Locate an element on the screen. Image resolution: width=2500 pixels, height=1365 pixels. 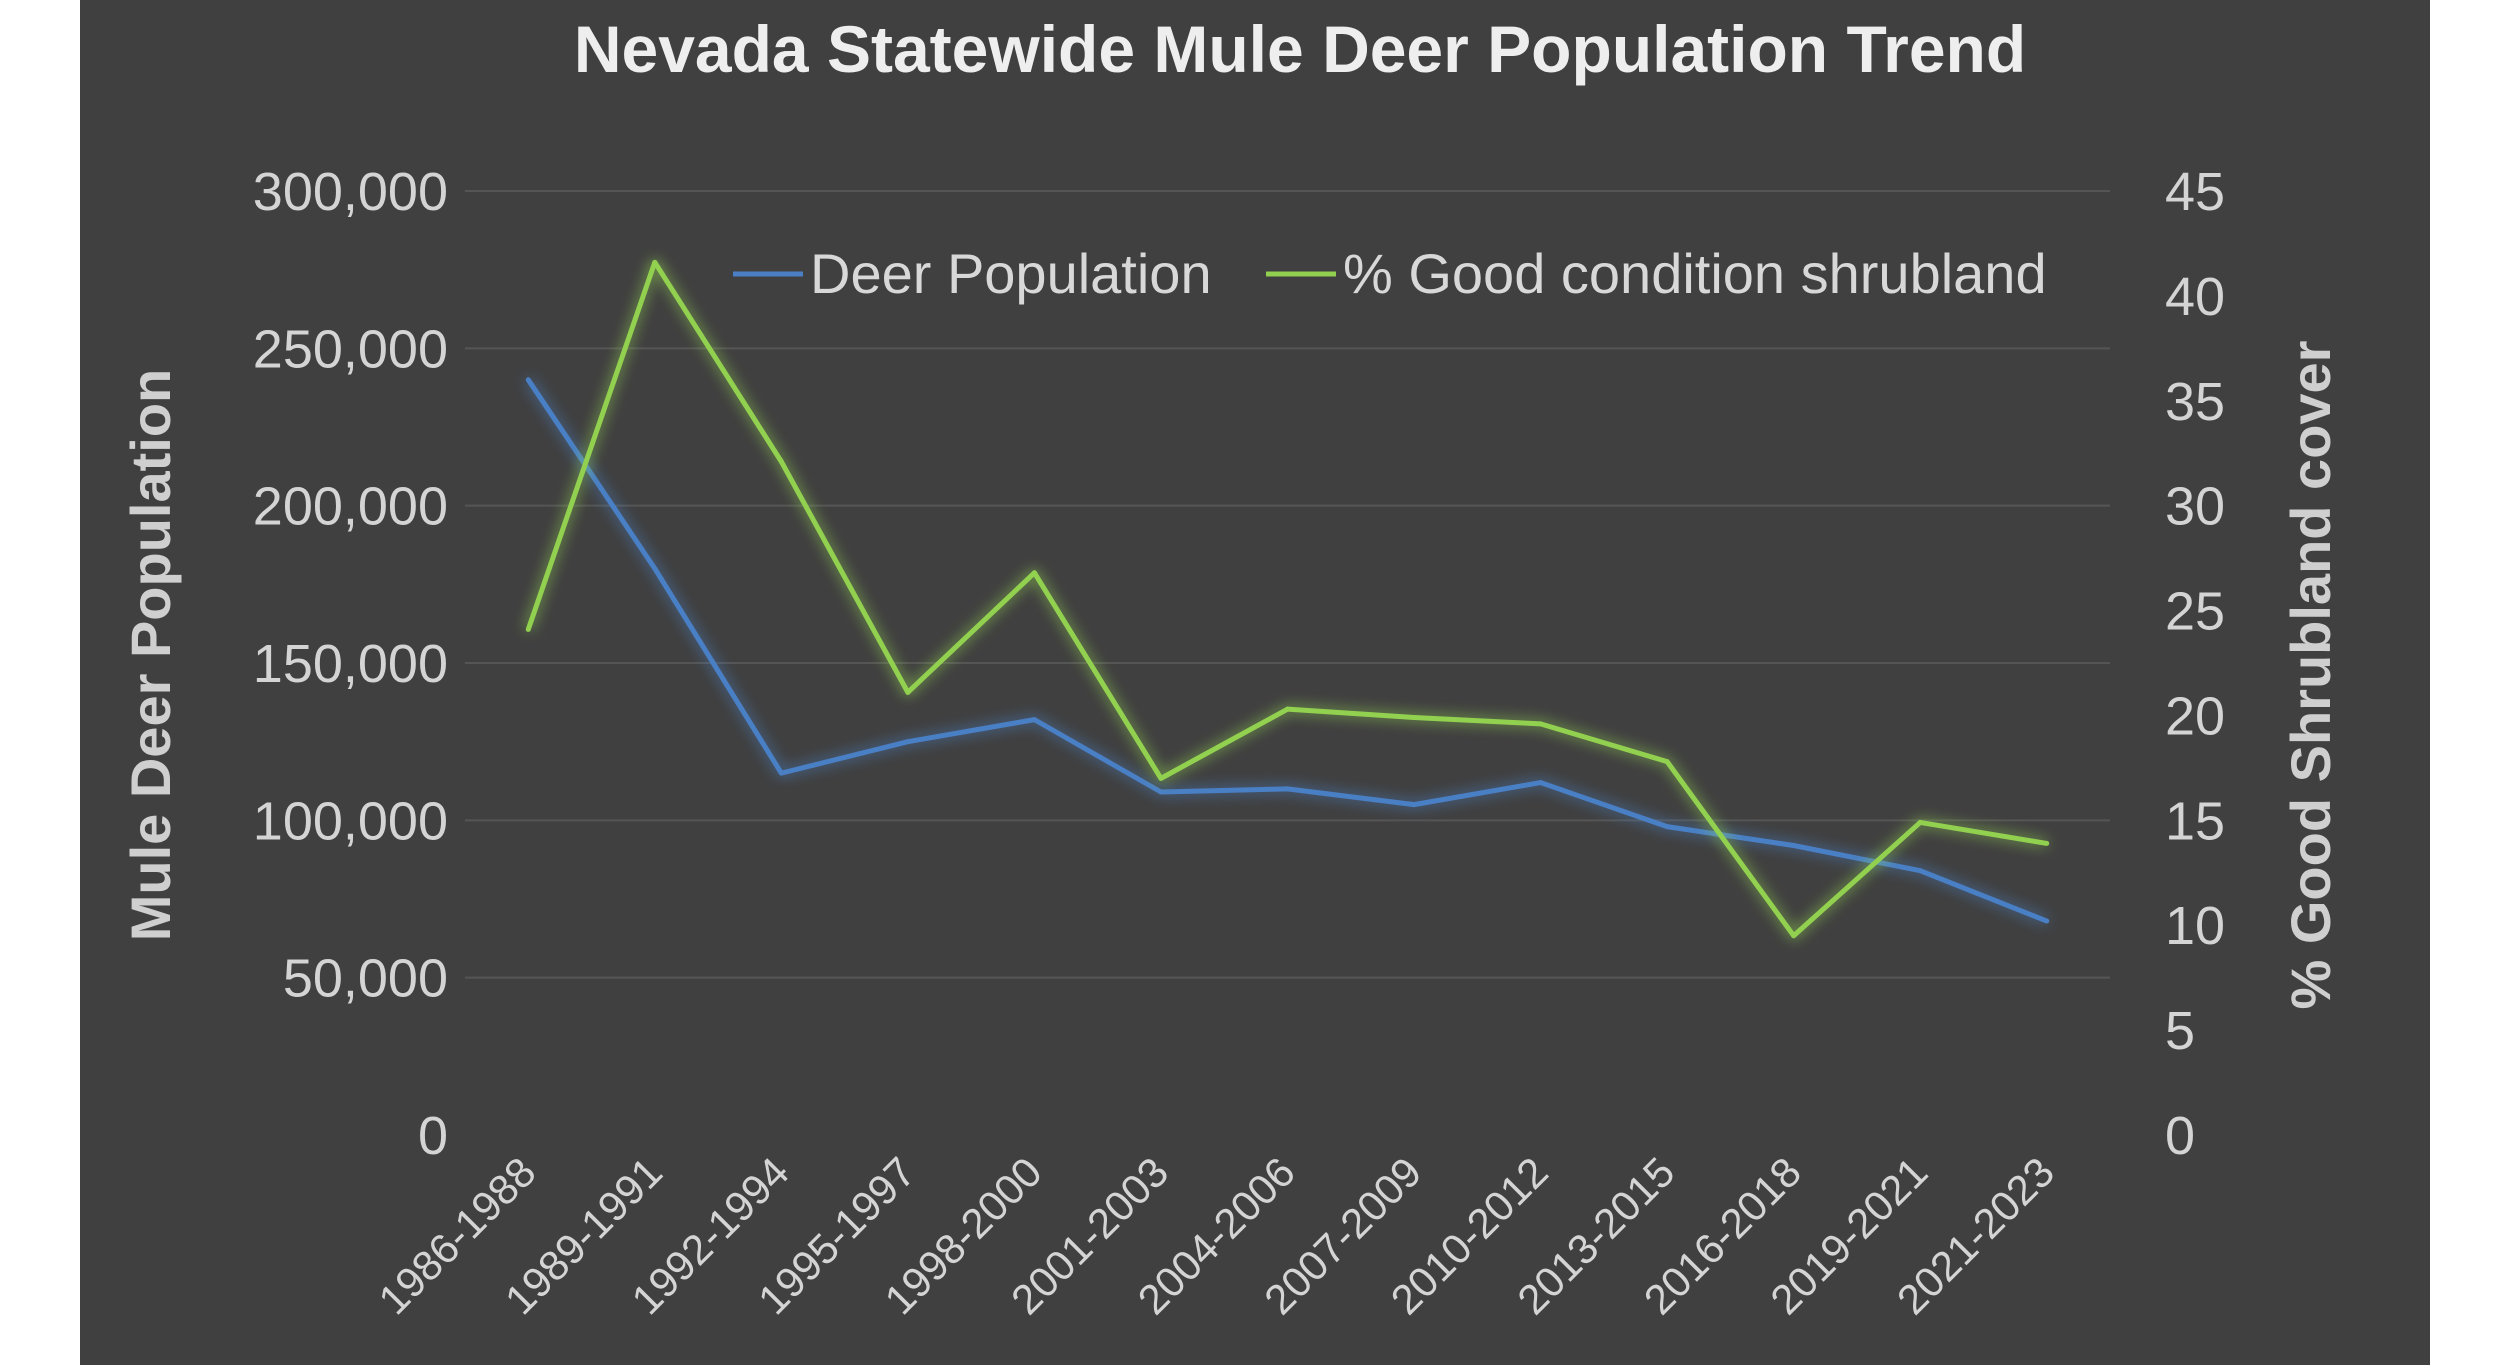
y-axis-title: Mule Deer Population is located at coordinates (150, 655).